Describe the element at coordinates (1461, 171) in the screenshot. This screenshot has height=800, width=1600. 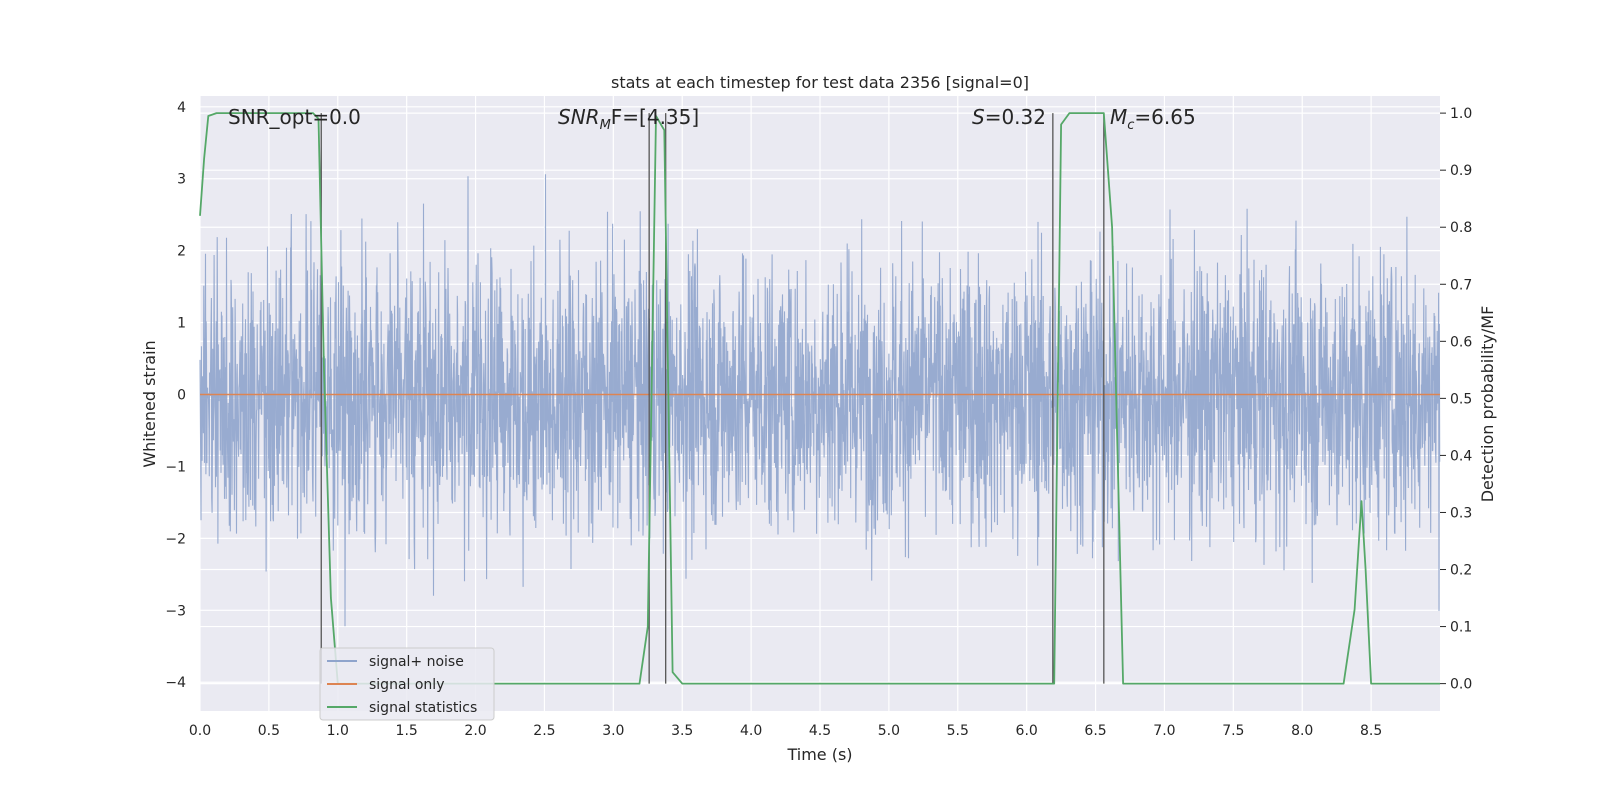
I see `y2-tick-label-1: 0.9` at that location.